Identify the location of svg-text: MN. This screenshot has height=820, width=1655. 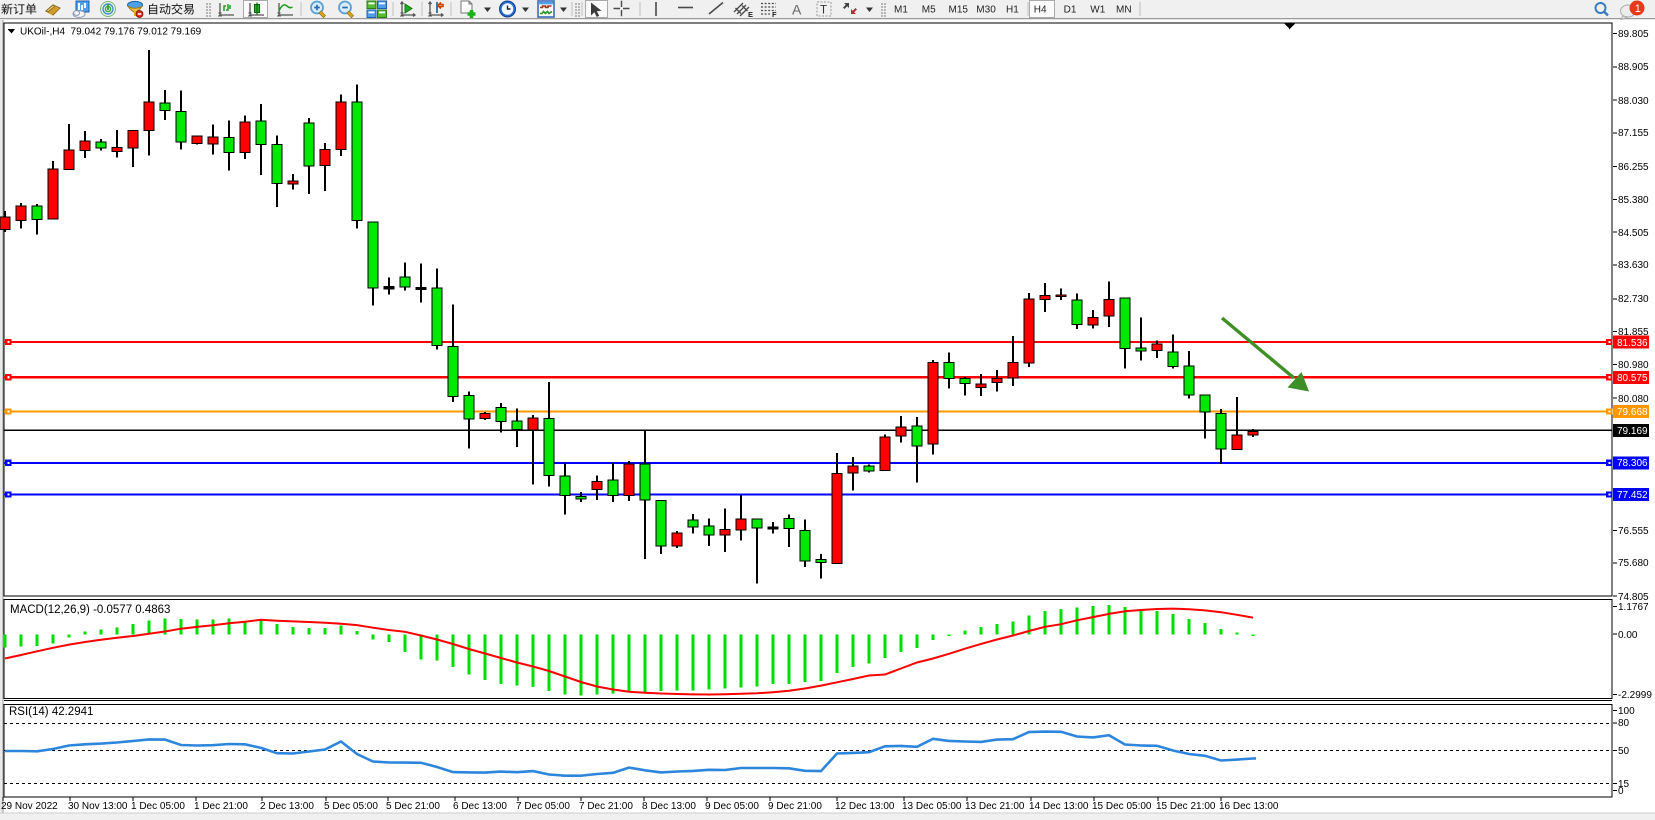
(1124, 10).